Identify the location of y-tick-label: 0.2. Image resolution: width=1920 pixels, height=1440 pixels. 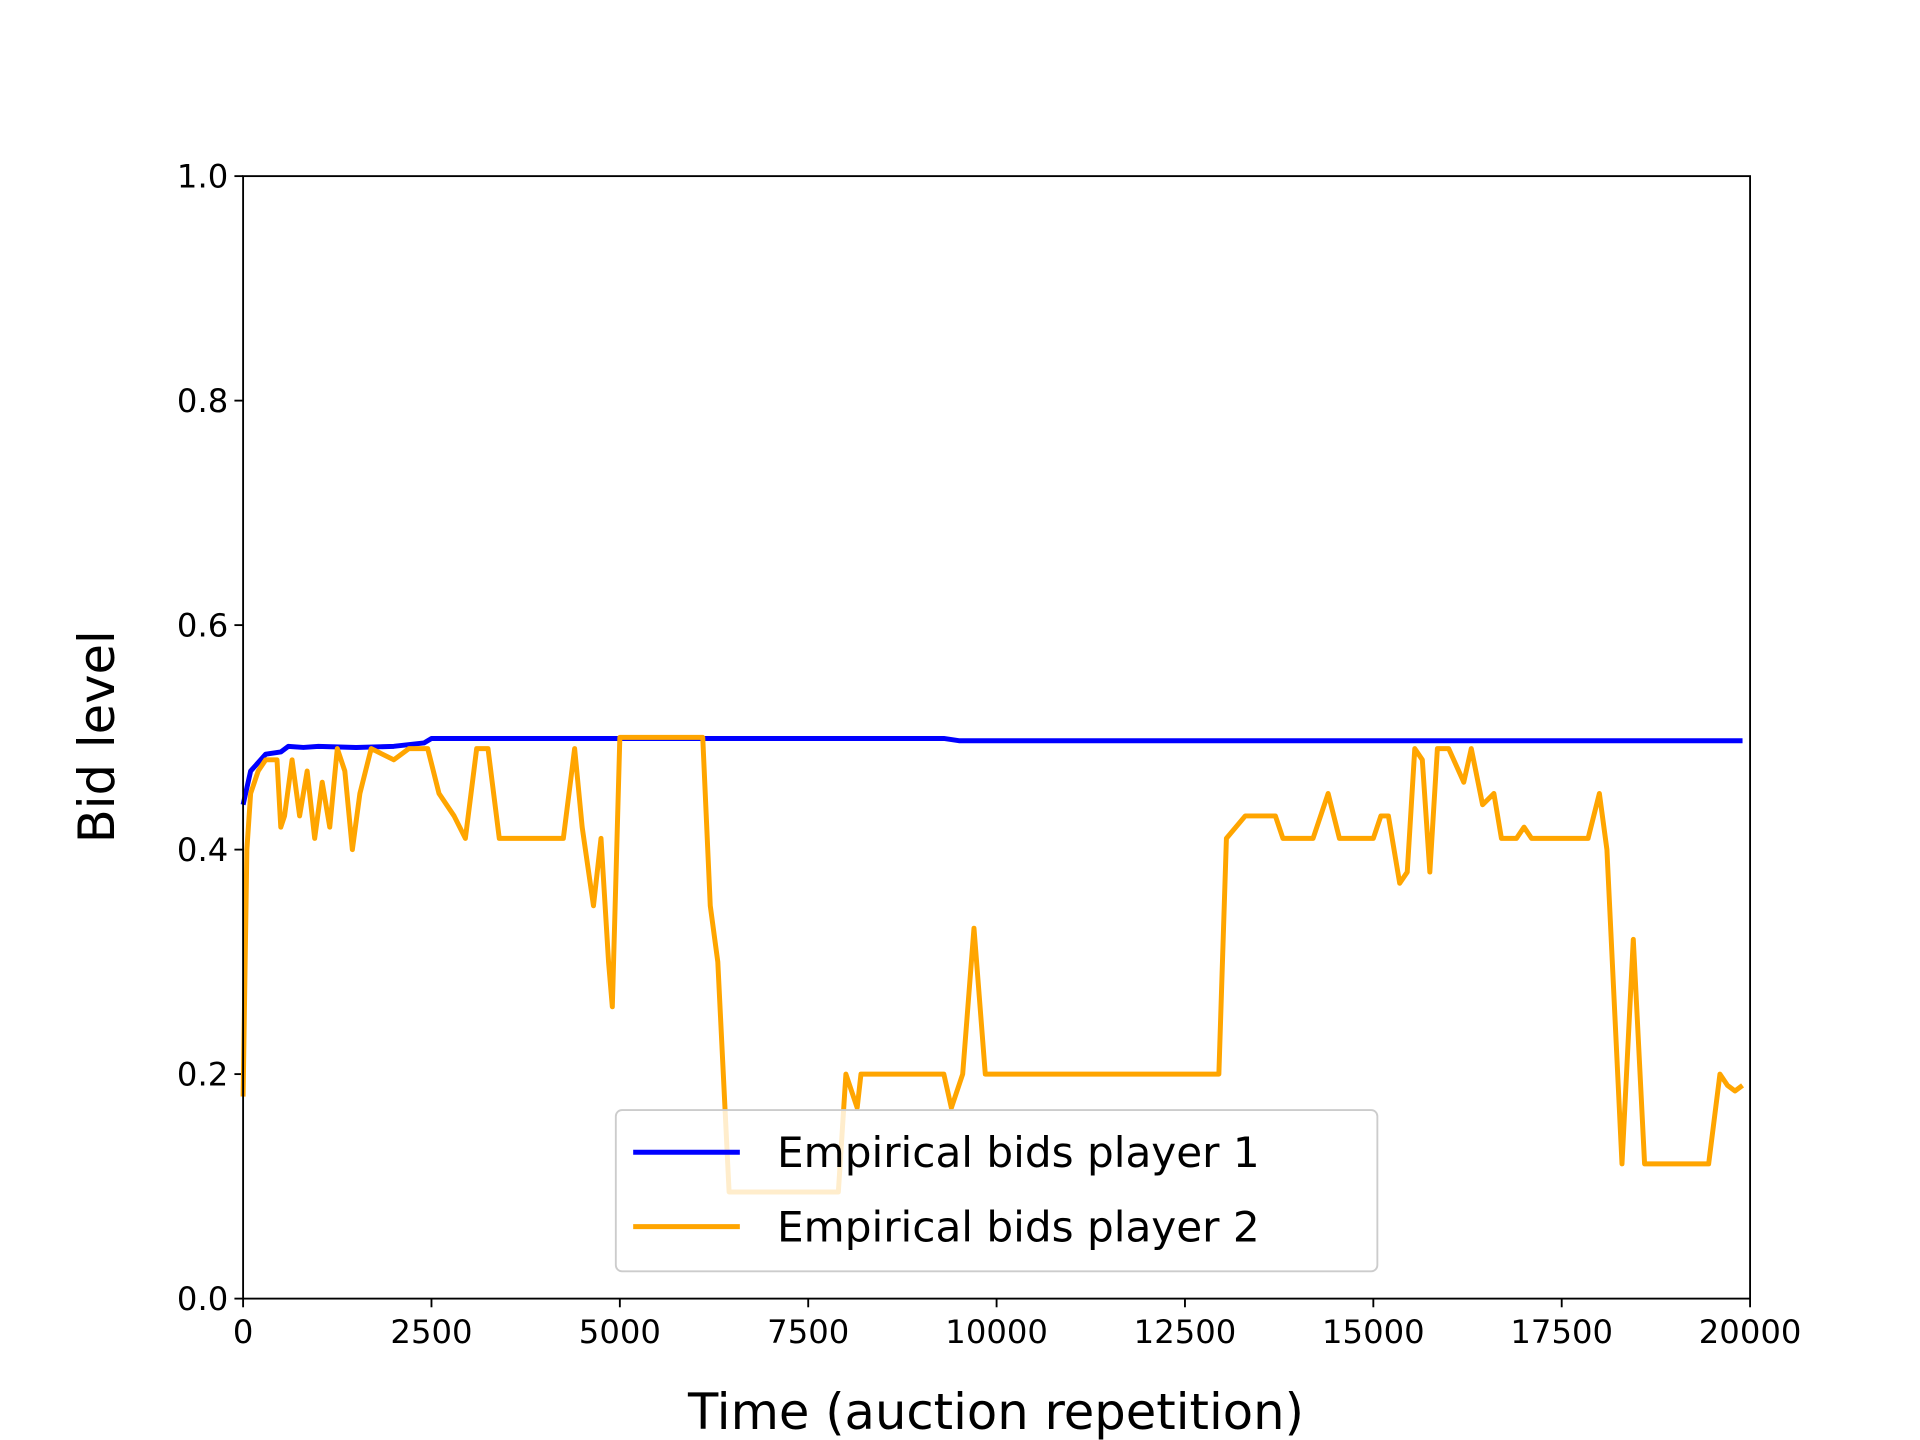
(202, 1074).